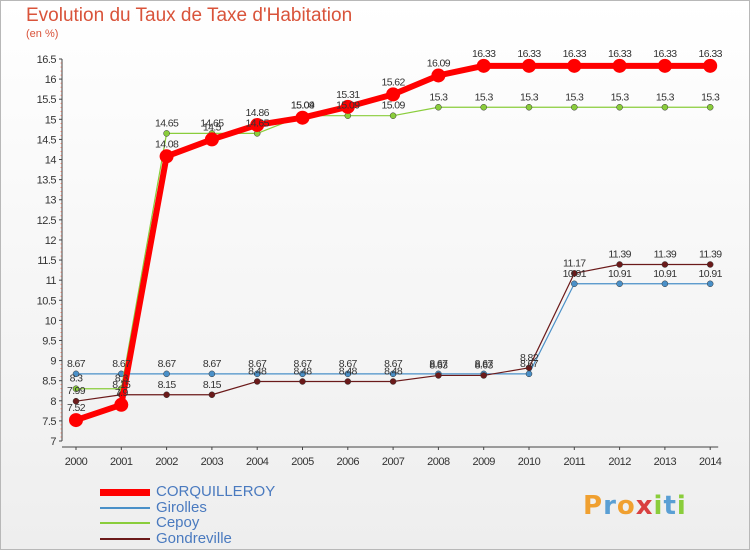  What do you see at coordinates (47, 140) in the screenshot?
I see `y-tick-label: 14.5` at bounding box center [47, 140].